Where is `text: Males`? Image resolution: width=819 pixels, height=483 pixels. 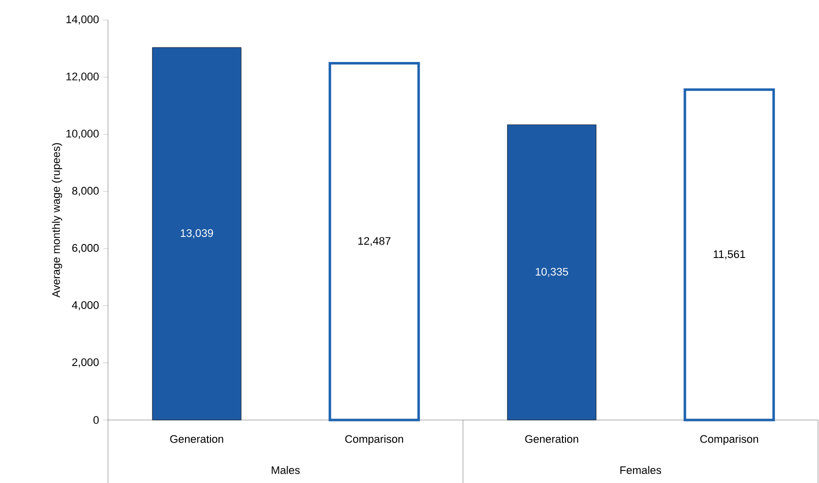
text: Males is located at coordinates (286, 470).